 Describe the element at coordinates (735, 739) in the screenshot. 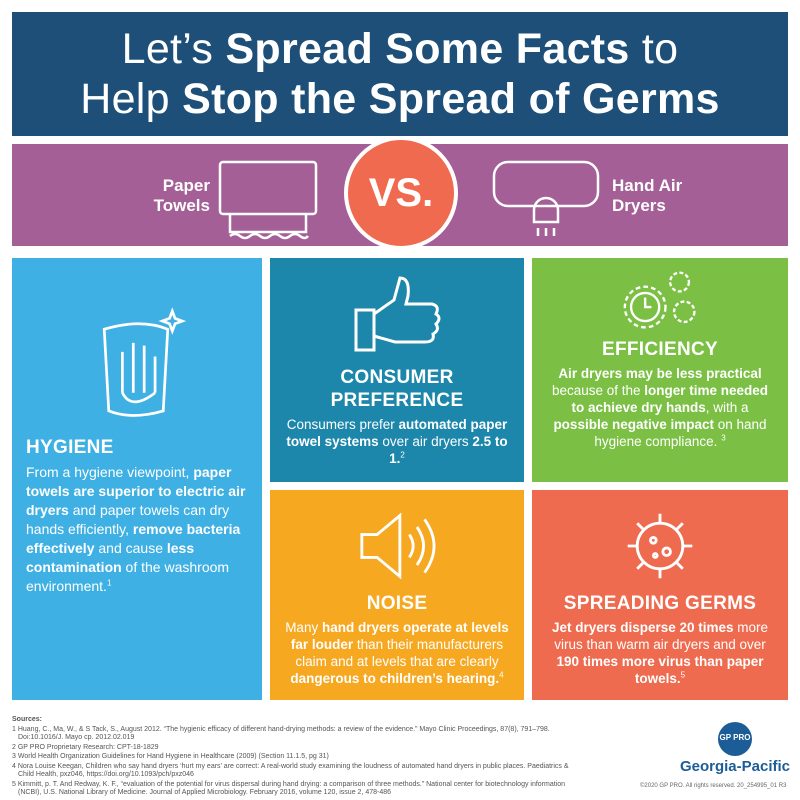

I see `gp-pro-badge: GP PRO` at that location.